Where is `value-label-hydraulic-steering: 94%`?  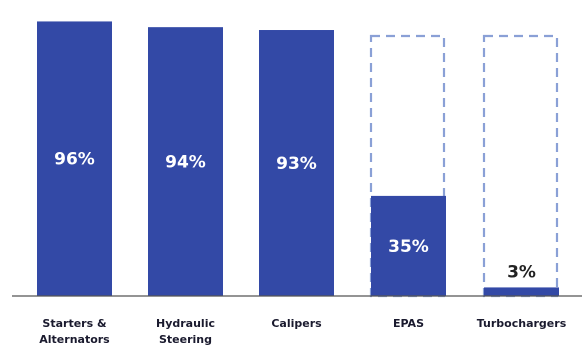 value-label-hydraulic-steering: 94% is located at coordinates (185, 163).